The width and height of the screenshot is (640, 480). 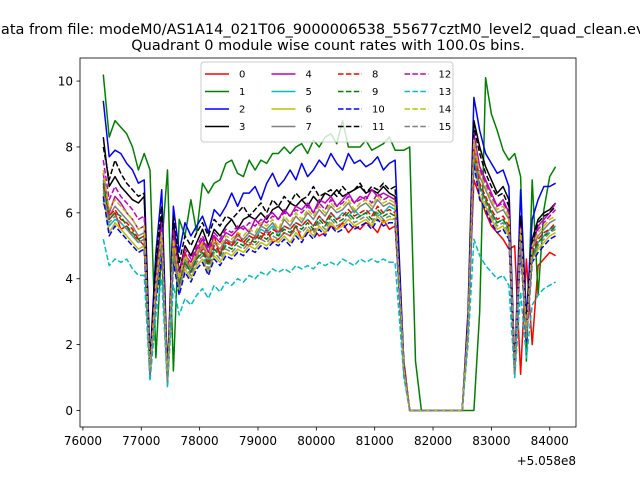 I want to click on legend-label-15: 15, so click(x=445, y=127).